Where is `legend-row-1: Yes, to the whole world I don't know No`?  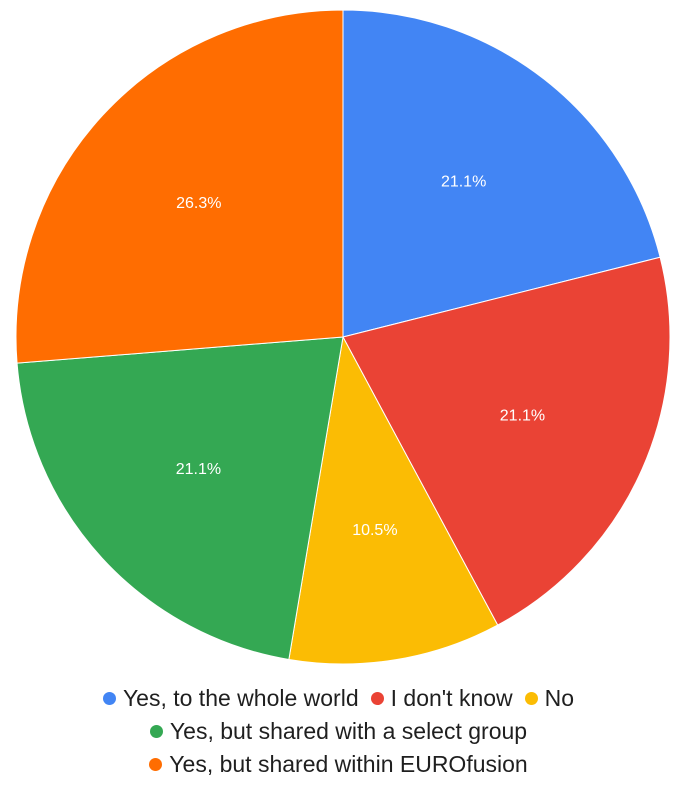
legend-row-1: Yes, to the whole world I don't know No is located at coordinates (338, 698).